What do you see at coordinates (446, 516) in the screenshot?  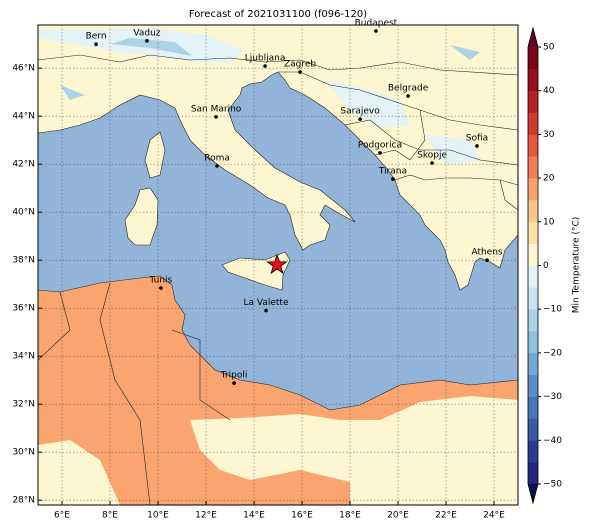 I see `lon-tick-label: 22°E` at bounding box center [446, 516].